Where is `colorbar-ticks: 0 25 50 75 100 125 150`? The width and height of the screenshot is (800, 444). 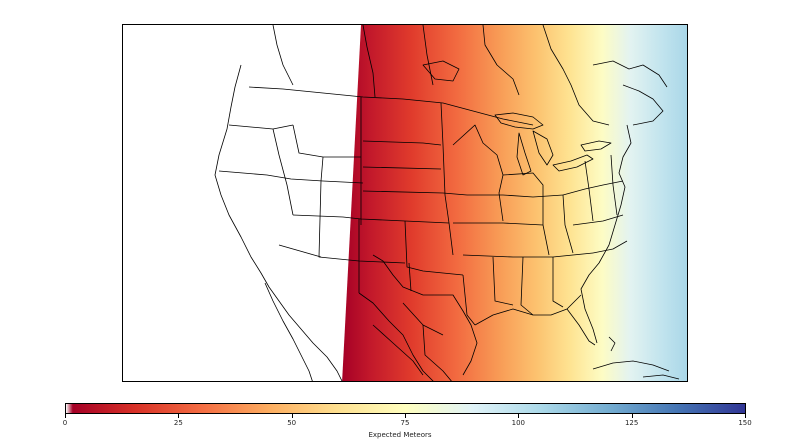 colorbar-ticks: 0 25 50 75 100 125 150 is located at coordinates (407, 424).